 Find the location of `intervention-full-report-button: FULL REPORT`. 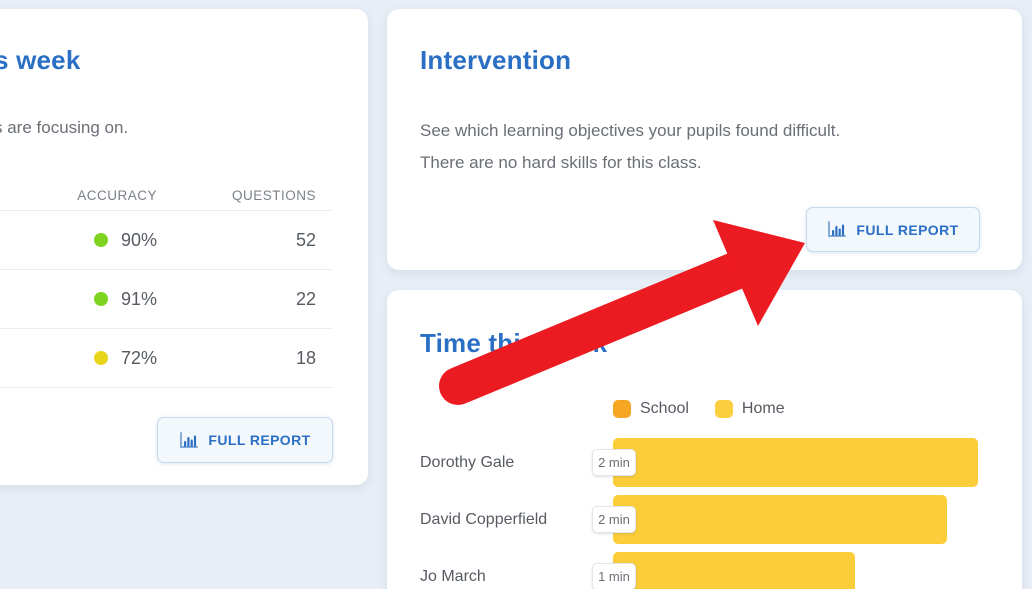

intervention-full-report-button: FULL REPORT is located at coordinates (893, 229).